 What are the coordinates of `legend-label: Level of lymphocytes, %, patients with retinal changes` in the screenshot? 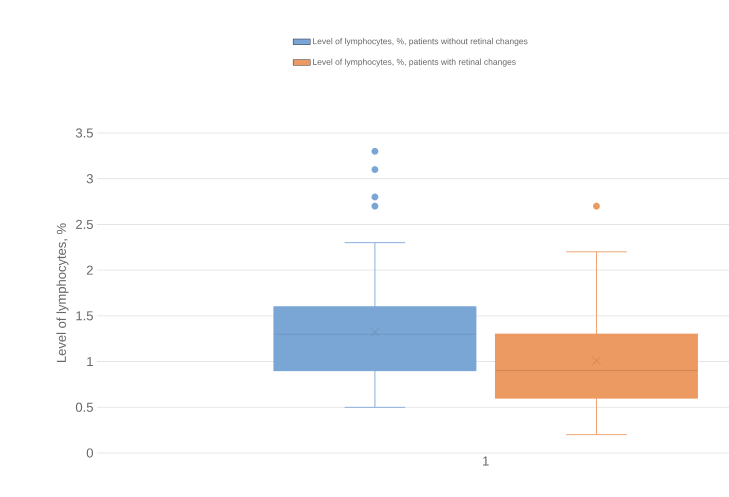 It's located at (414, 62).